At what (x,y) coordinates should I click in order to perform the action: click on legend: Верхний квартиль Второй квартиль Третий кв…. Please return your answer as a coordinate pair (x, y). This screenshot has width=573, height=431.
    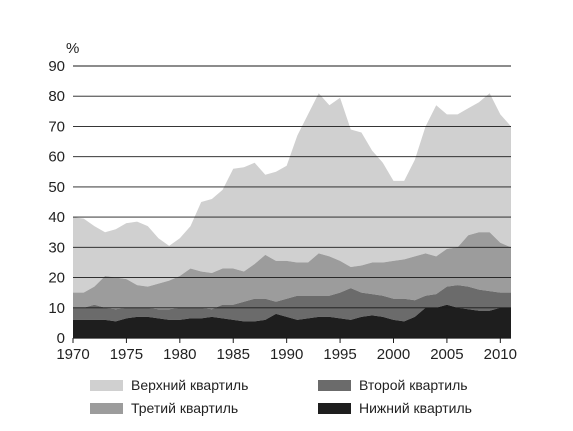
    Looking at the image, I should click on (281, 396).